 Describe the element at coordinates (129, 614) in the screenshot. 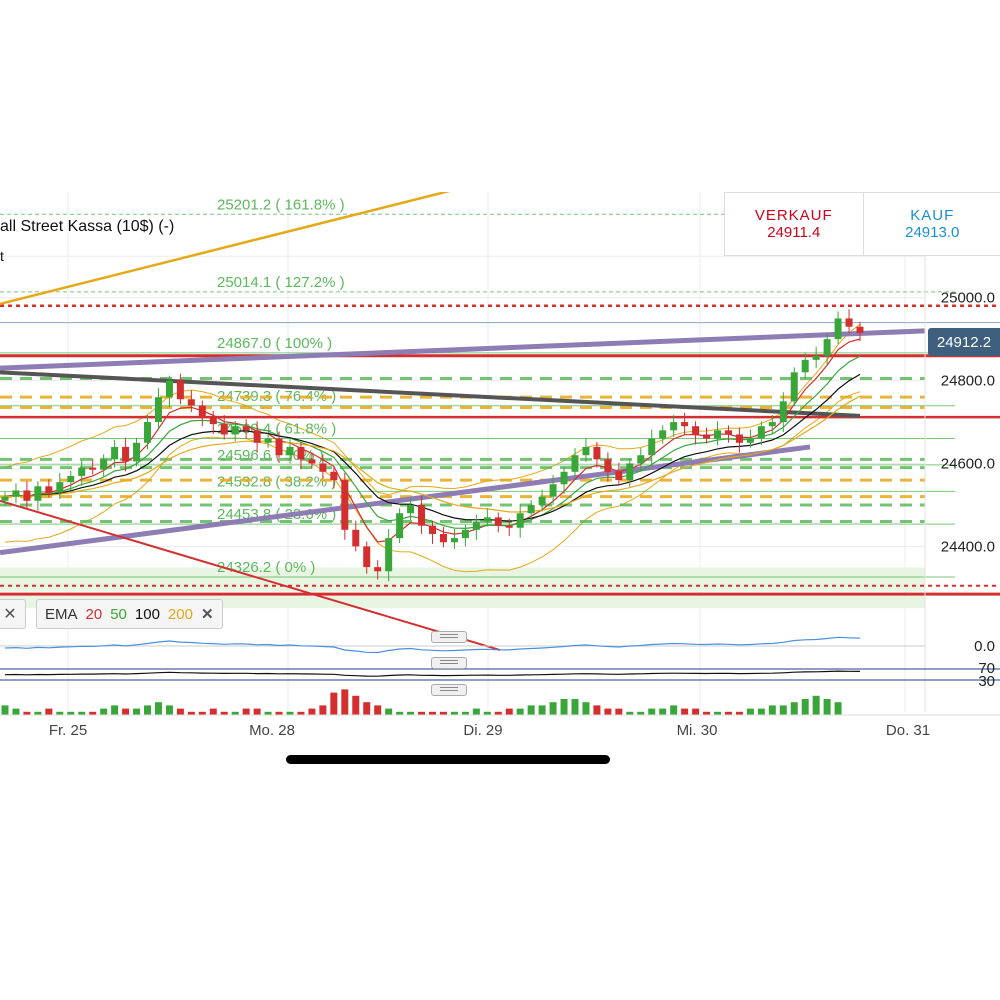

I see `ema-legend: EMA 20 50 100 200 ✕` at that location.